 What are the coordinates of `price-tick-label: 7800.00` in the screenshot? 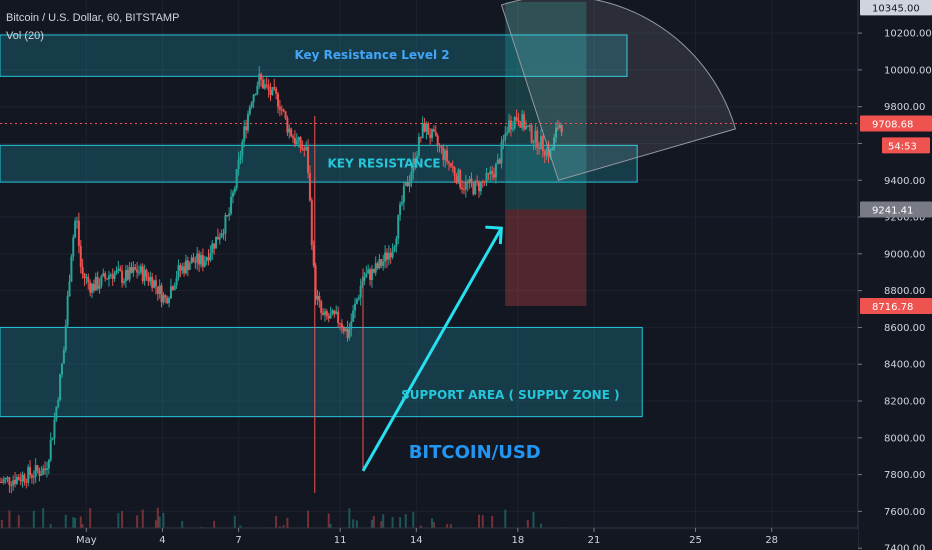 It's located at (904, 475).